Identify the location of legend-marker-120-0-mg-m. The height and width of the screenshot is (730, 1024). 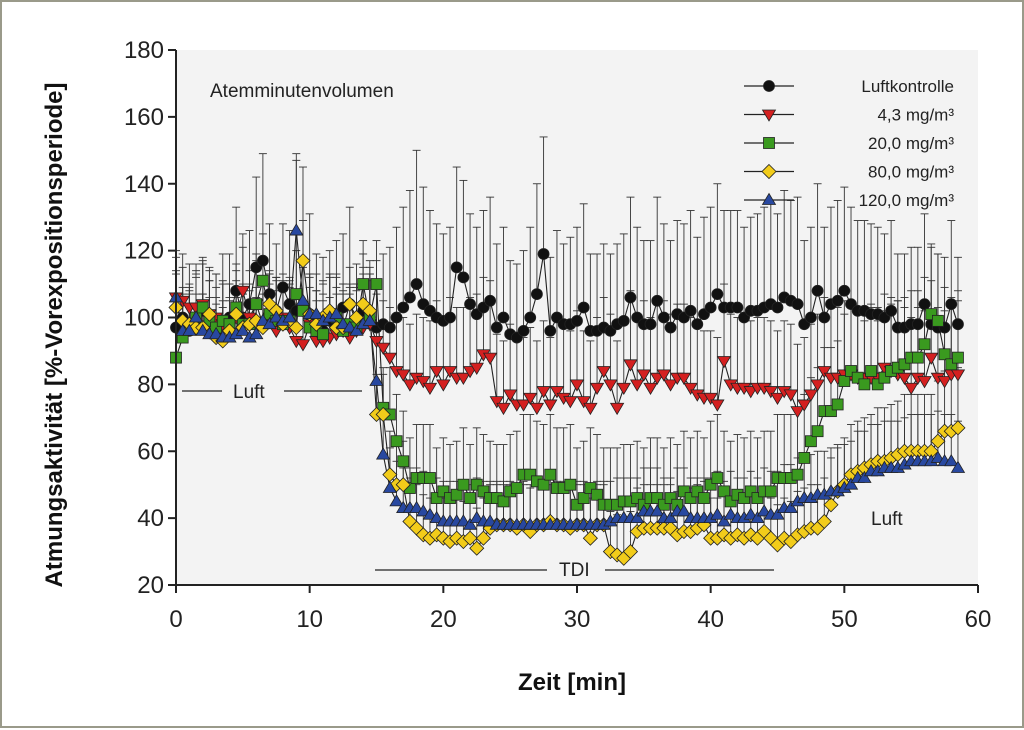
(769, 198).